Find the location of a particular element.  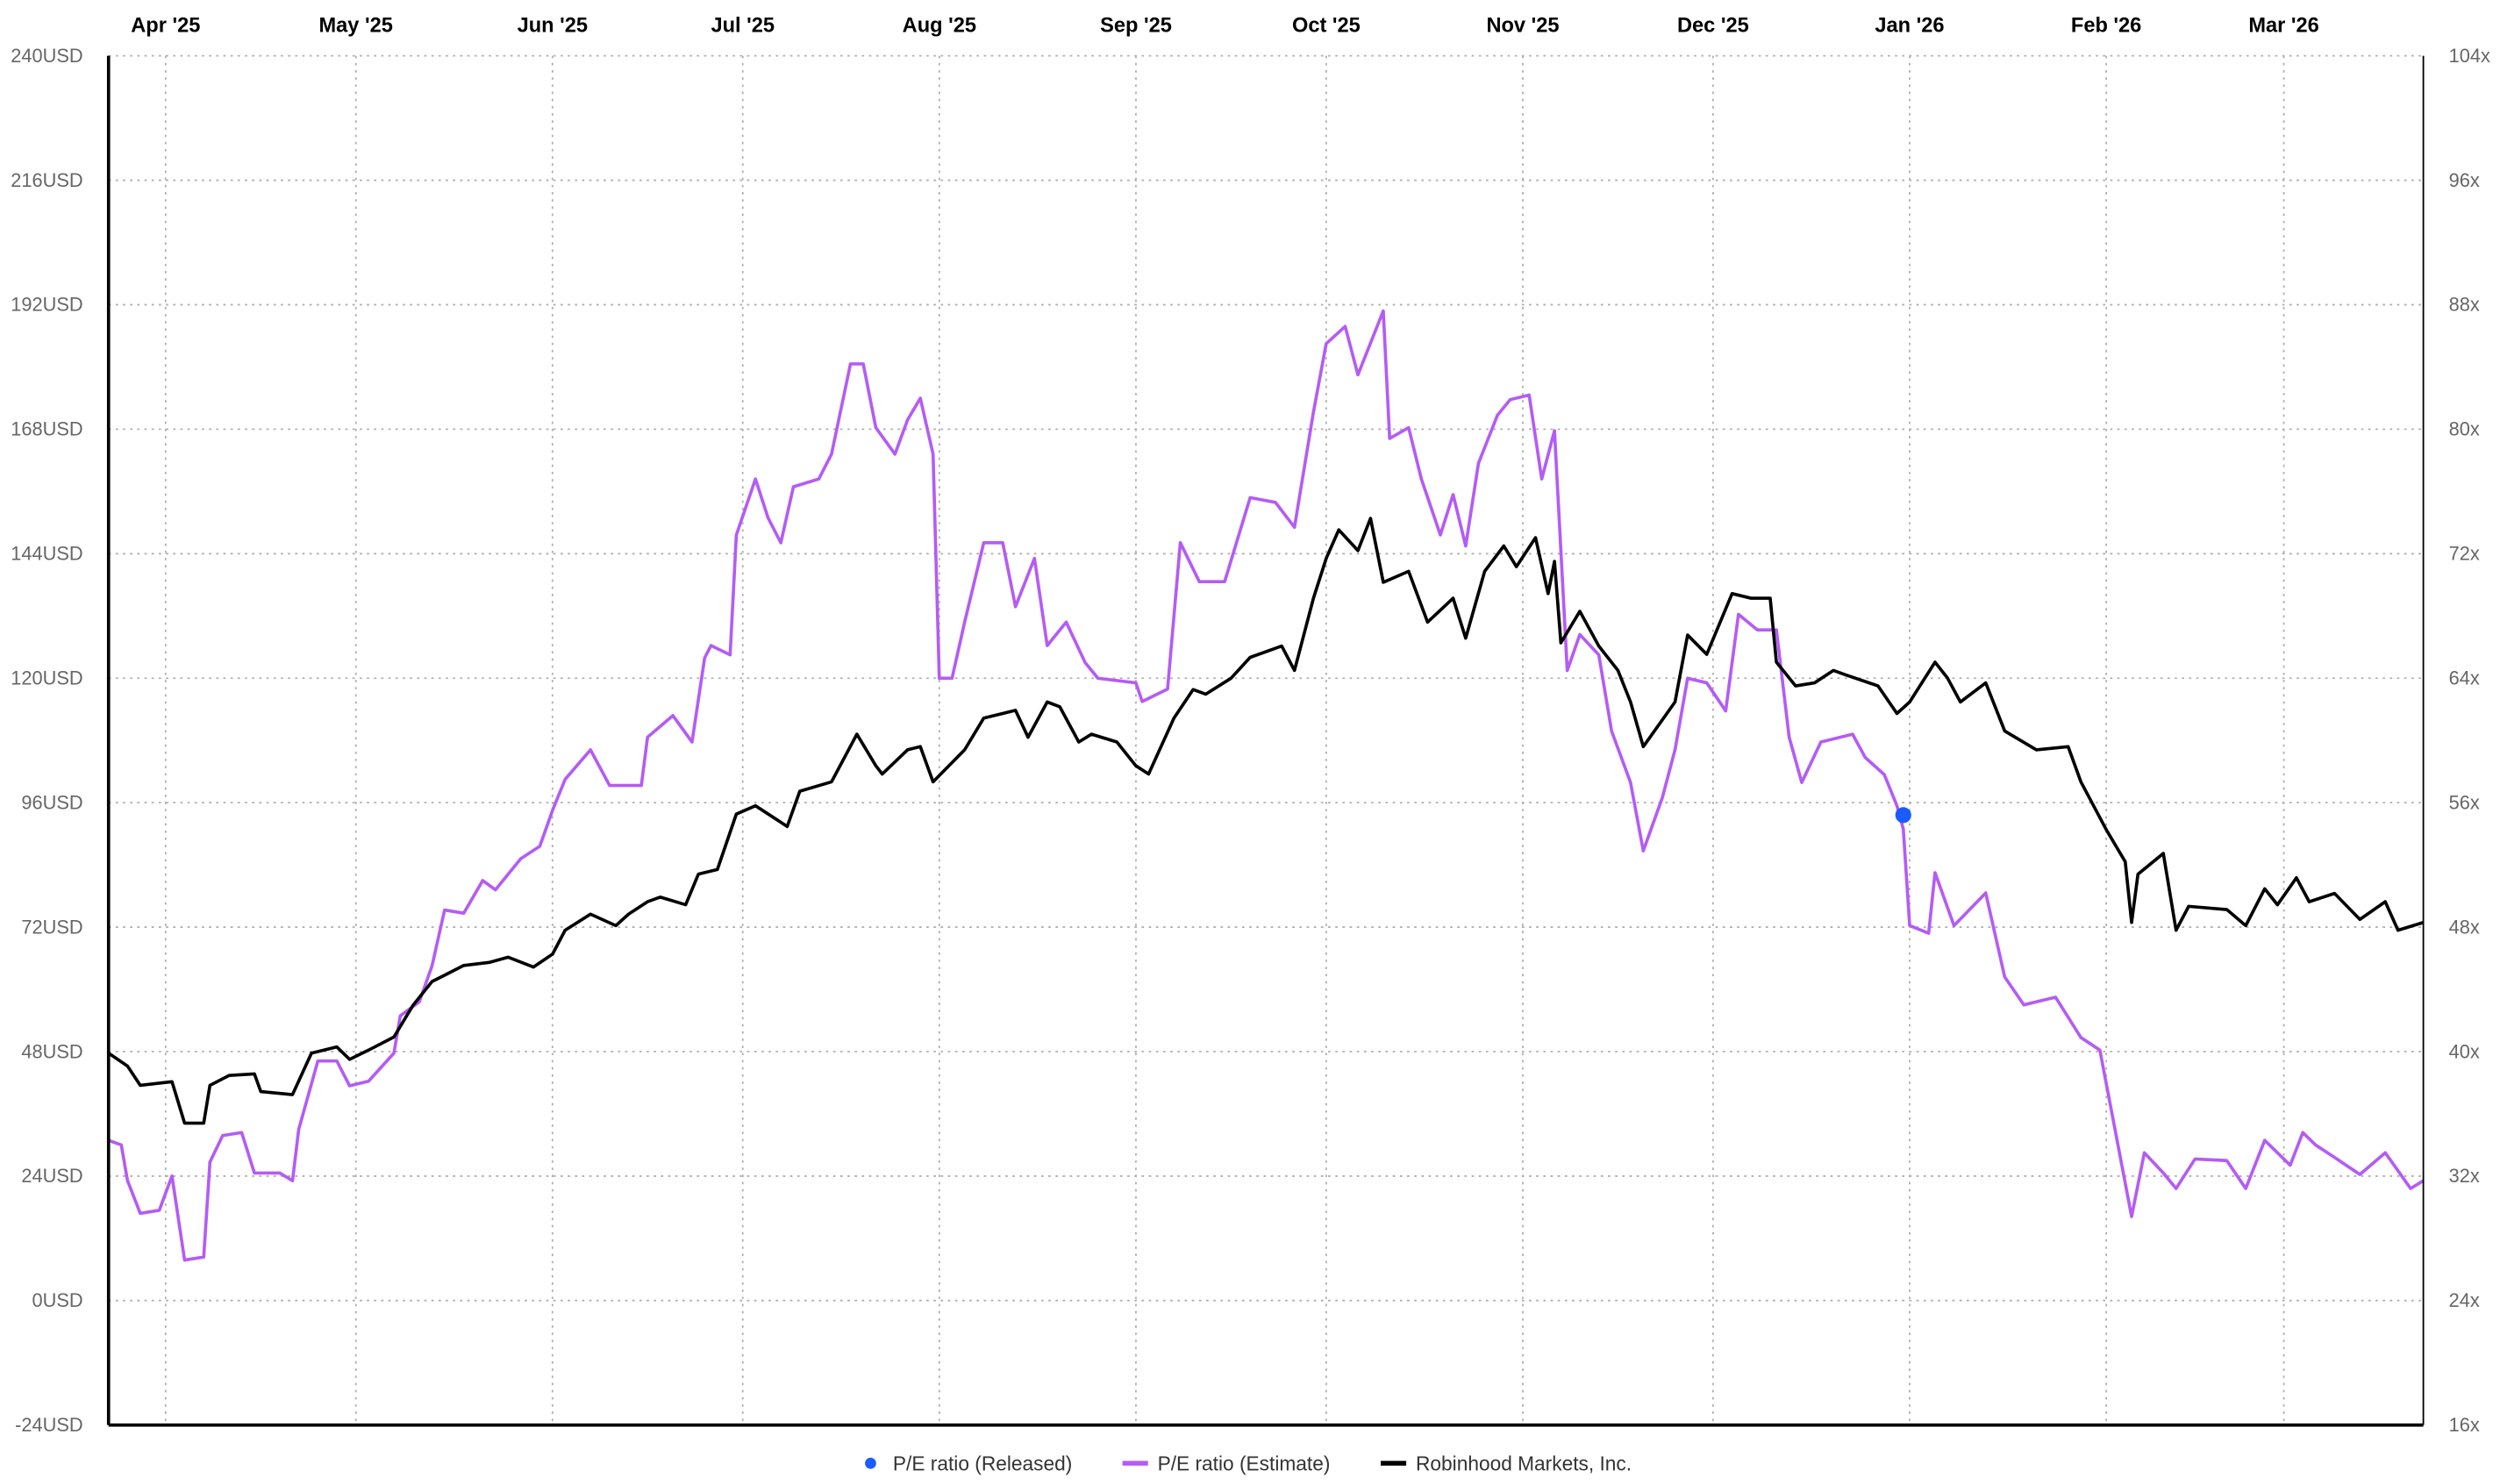

left-y-tick-label: -24USD is located at coordinates (49, 1425).